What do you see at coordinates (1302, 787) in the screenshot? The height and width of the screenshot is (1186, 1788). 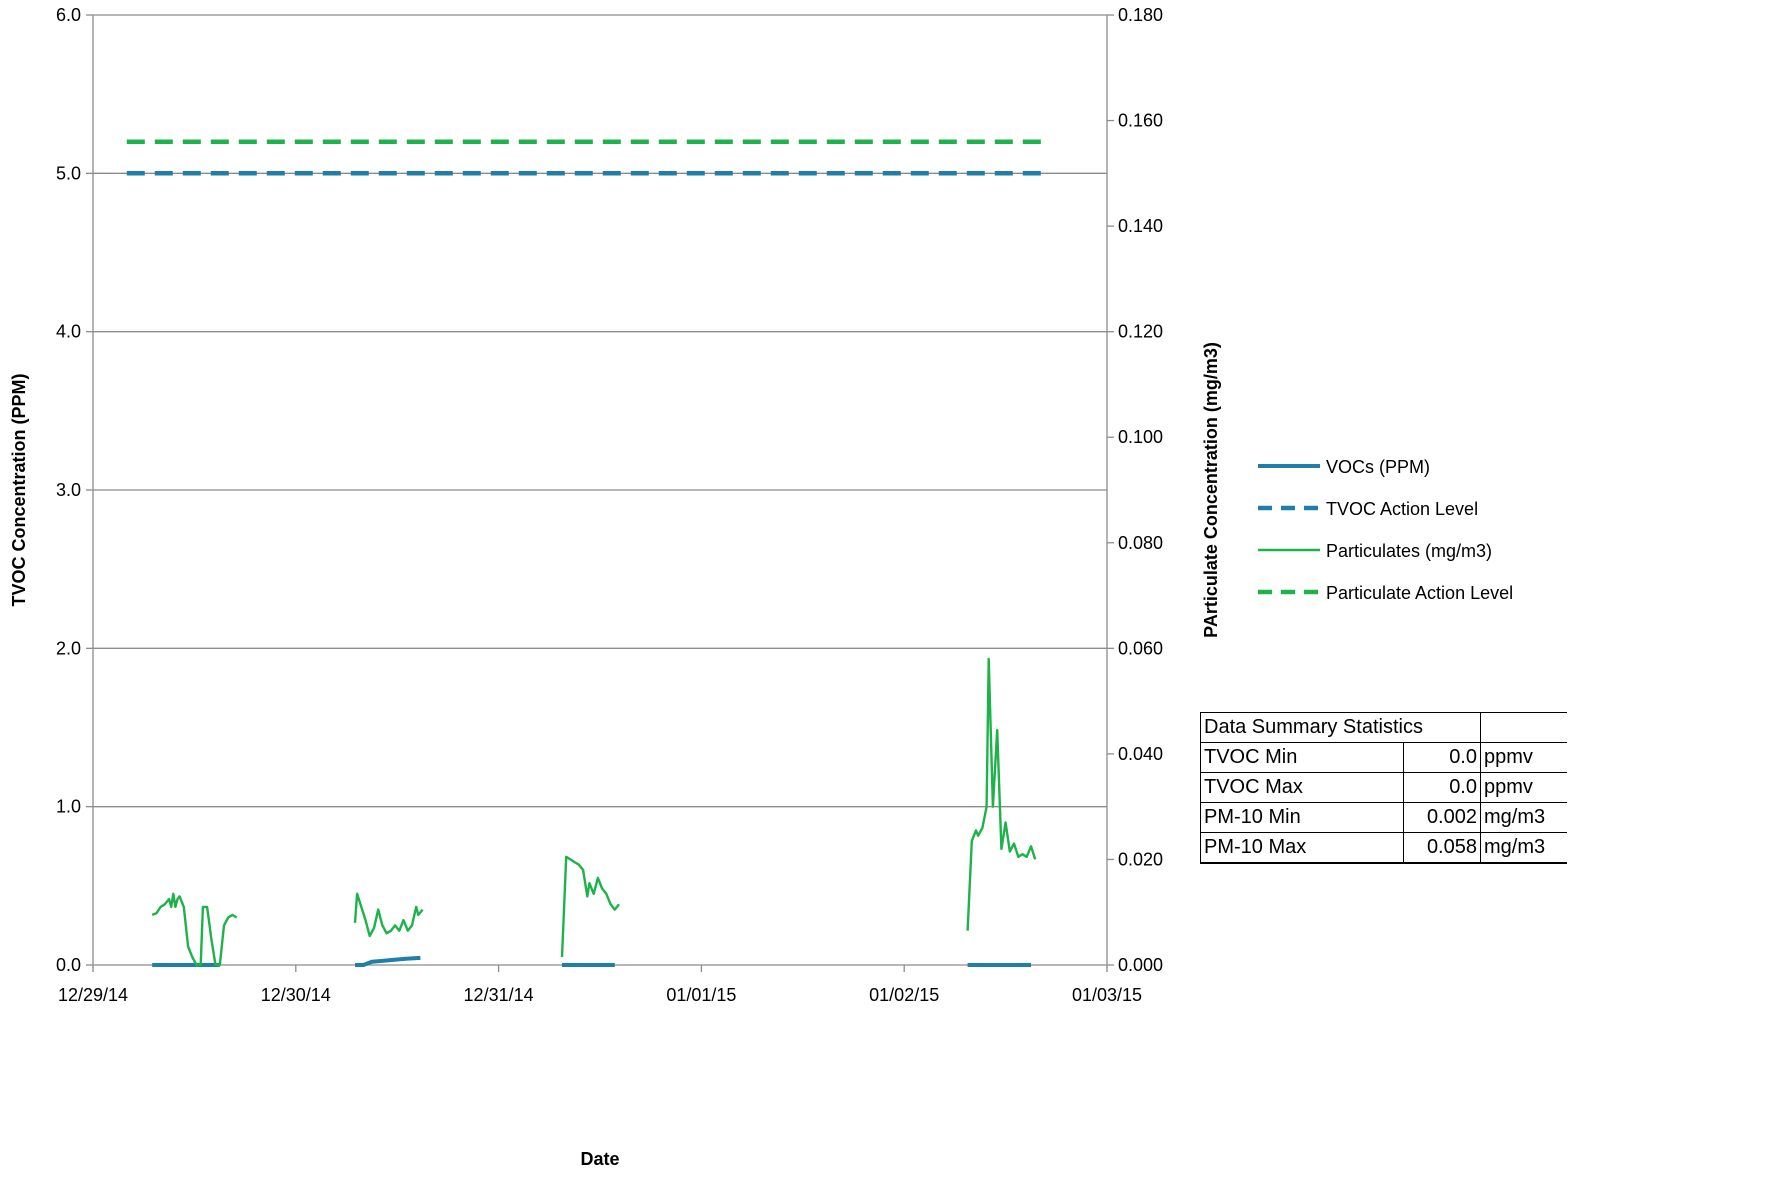 I see `row-label: TVOC Max` at bounding box center [1302, 787].